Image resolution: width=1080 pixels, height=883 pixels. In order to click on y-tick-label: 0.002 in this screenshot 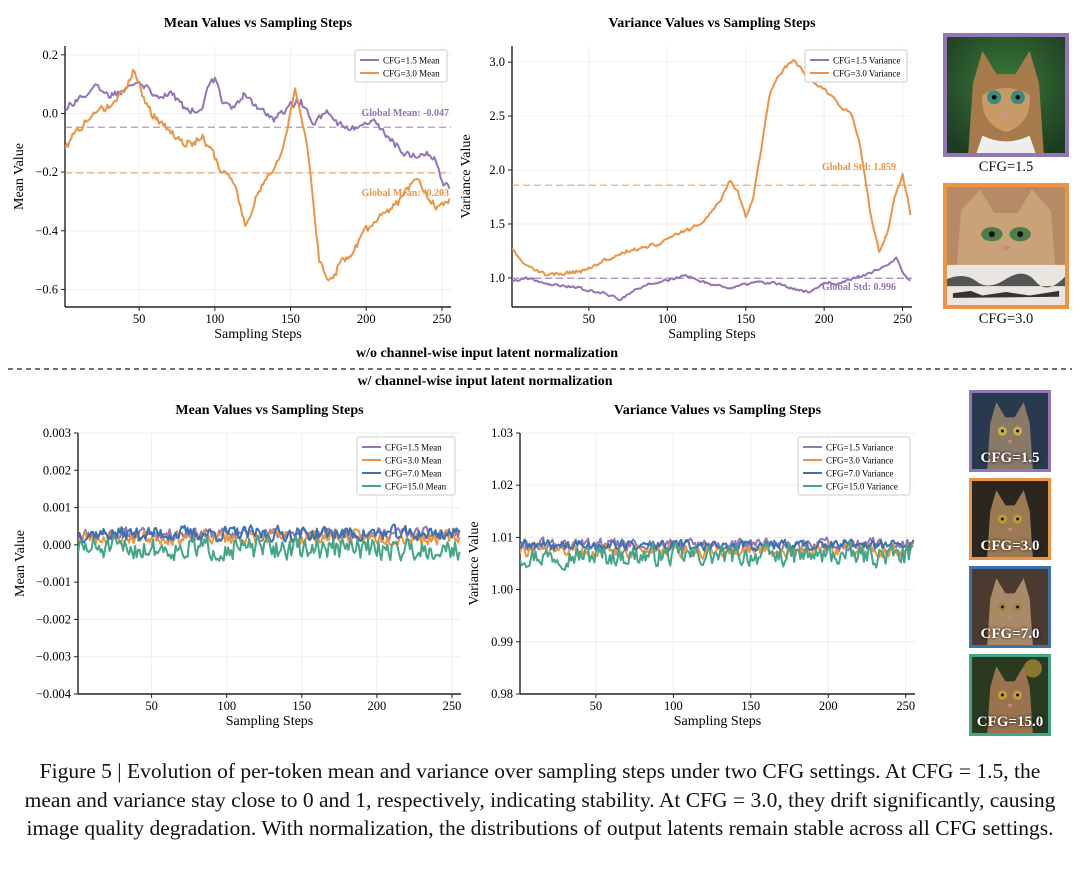, I will do `click(57, 470)`.